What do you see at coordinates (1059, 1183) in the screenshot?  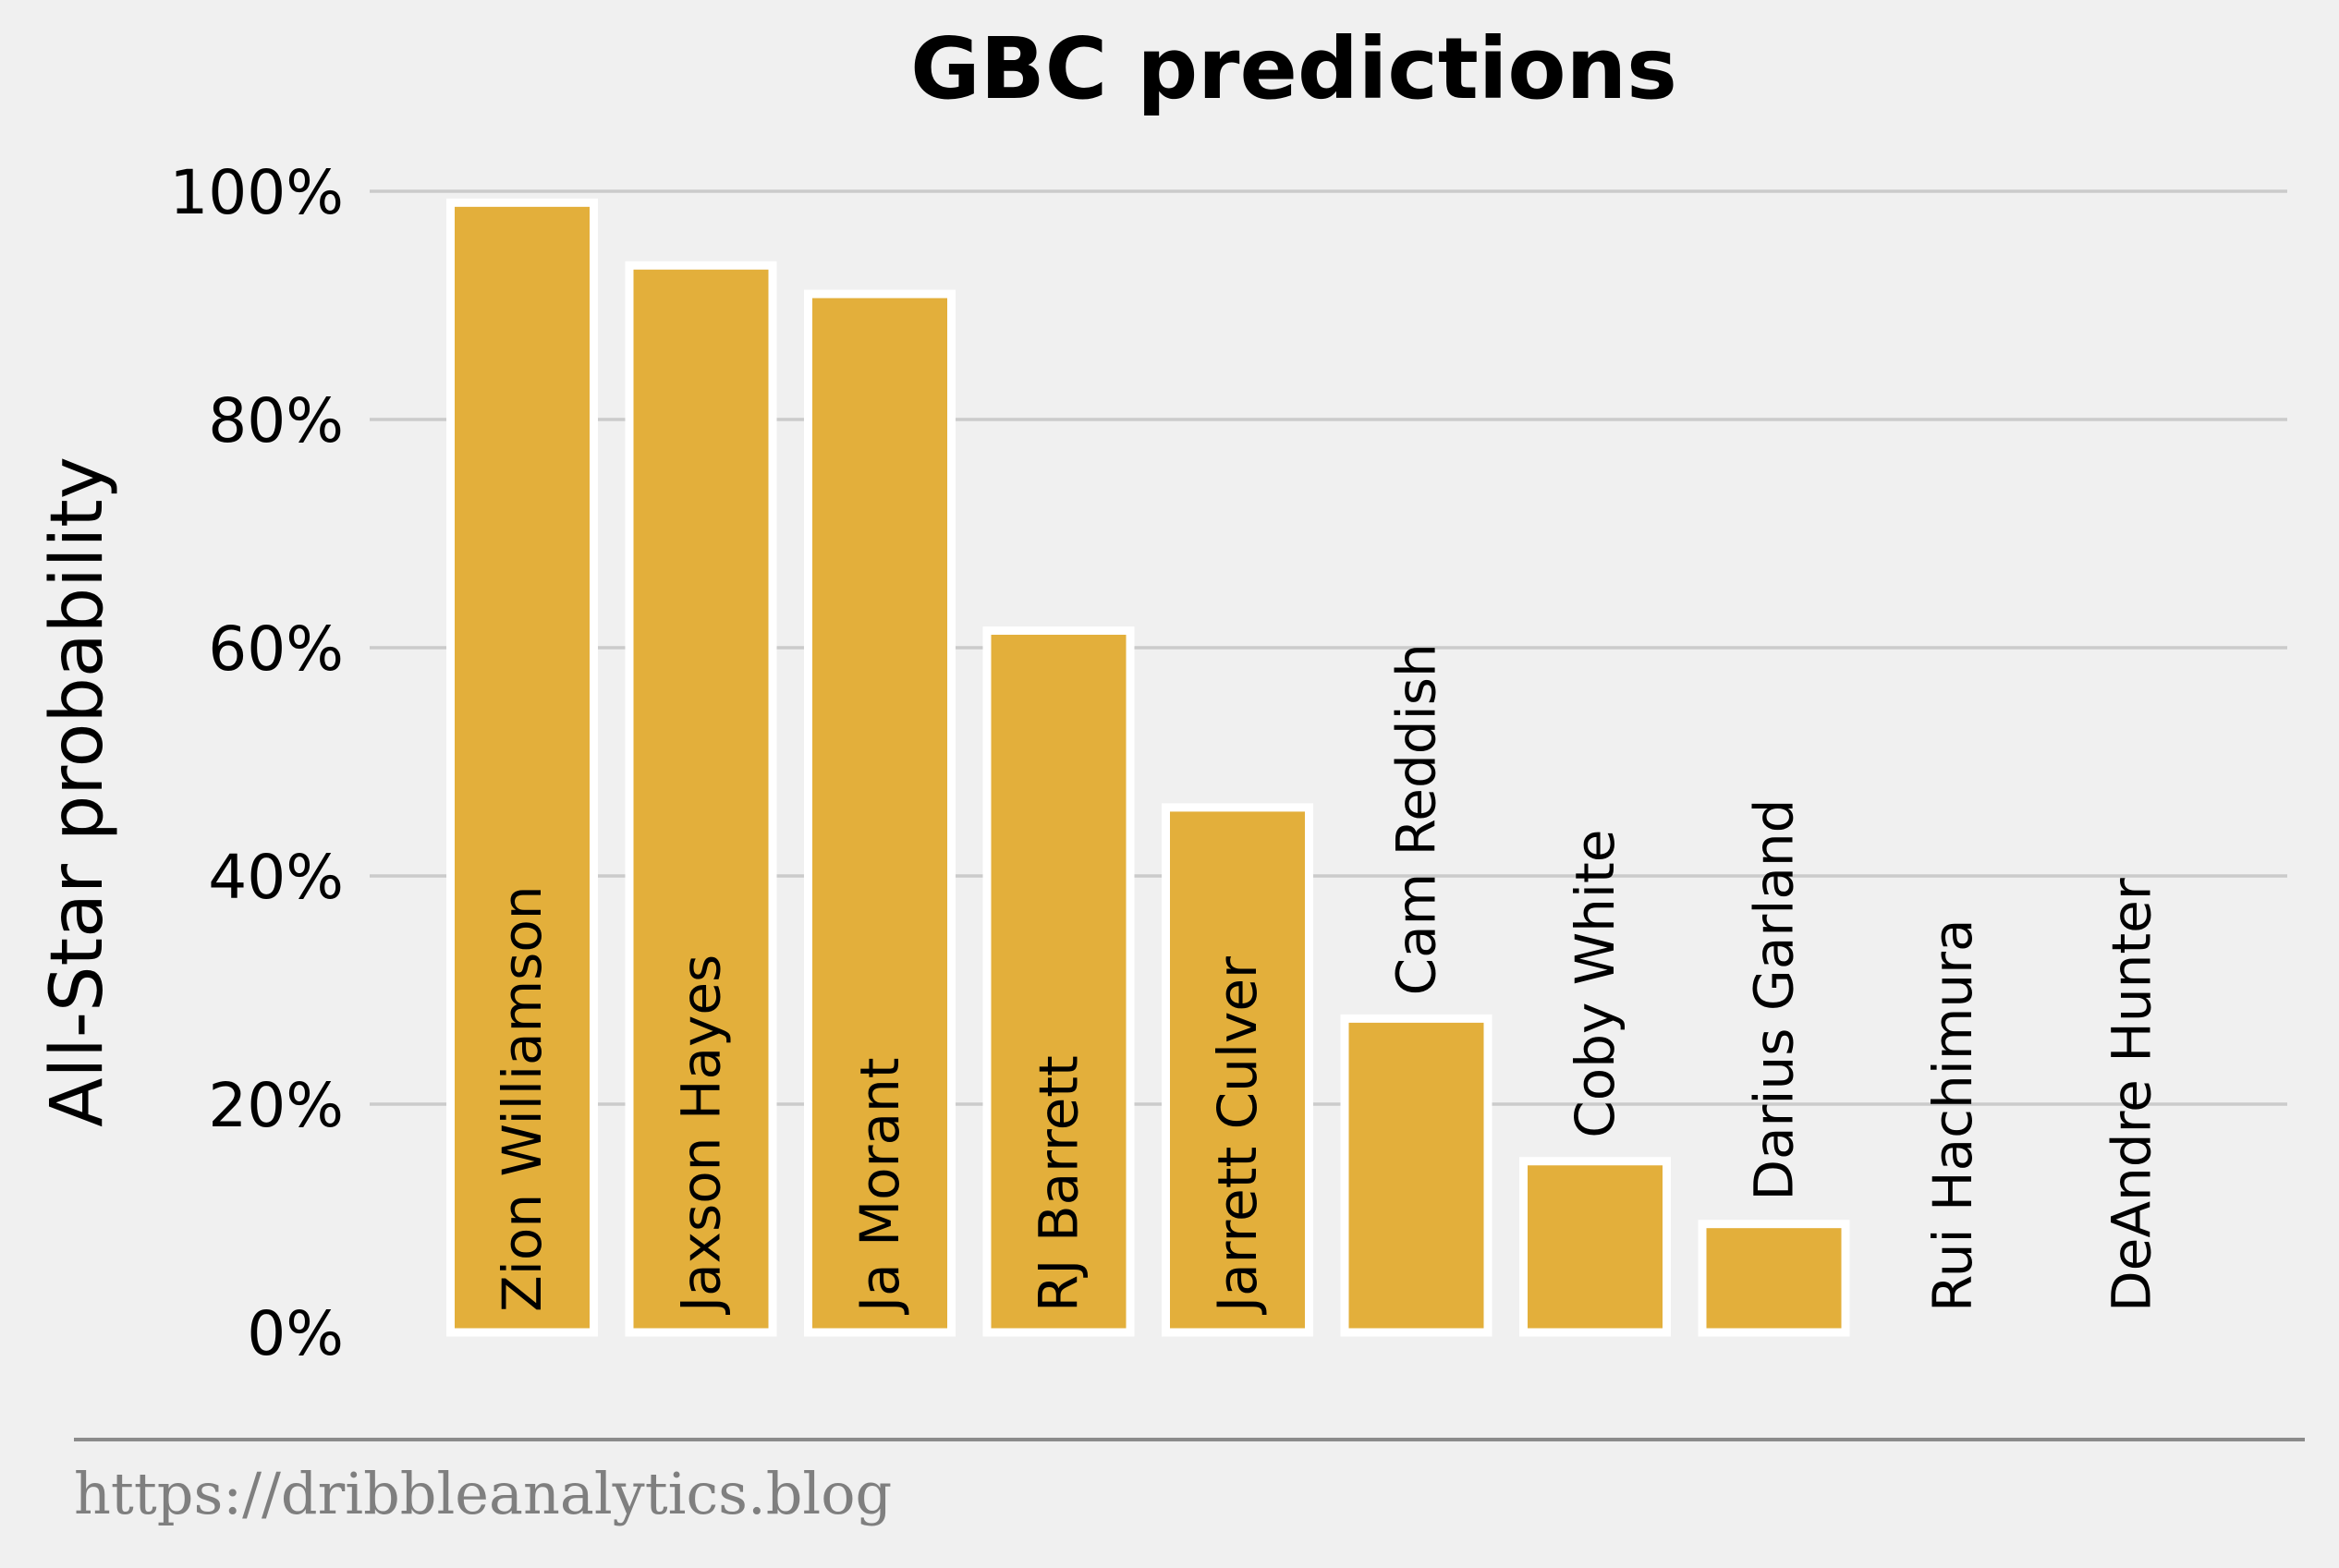 I see `bar-label: RJ Barrett` at bounding box center [1059, 1183].